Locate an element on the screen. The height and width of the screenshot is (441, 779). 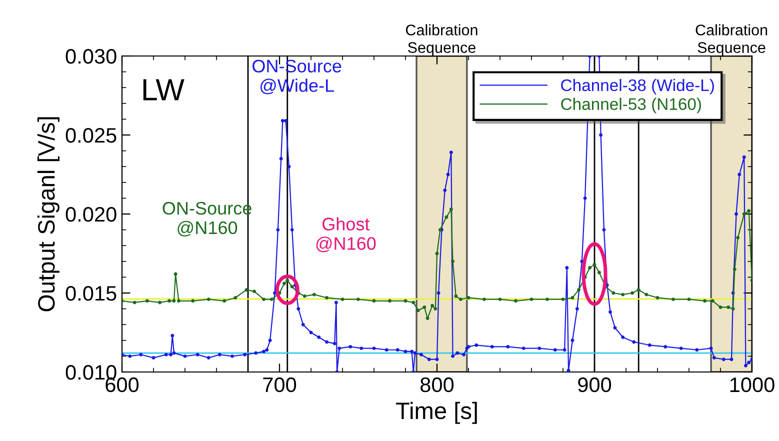
y-tick-label: 0.015 is located at coordinates (91, 293).